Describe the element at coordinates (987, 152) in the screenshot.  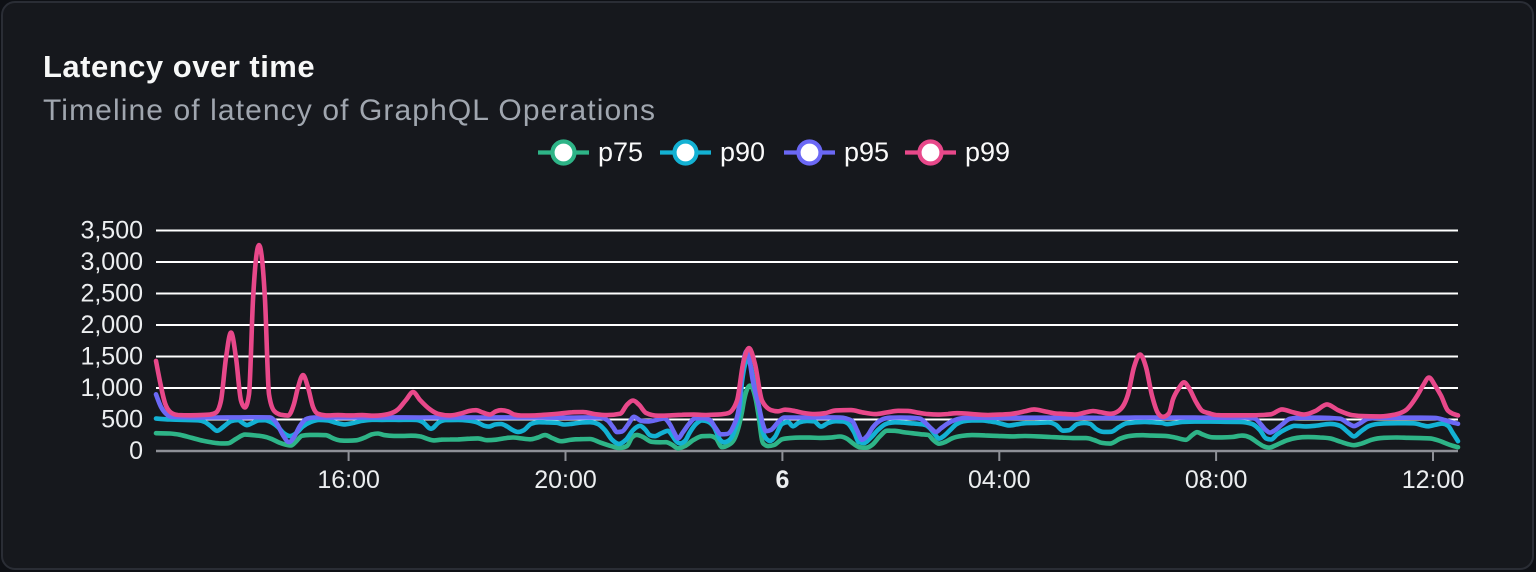
I see `svg-text: p99` at that location.